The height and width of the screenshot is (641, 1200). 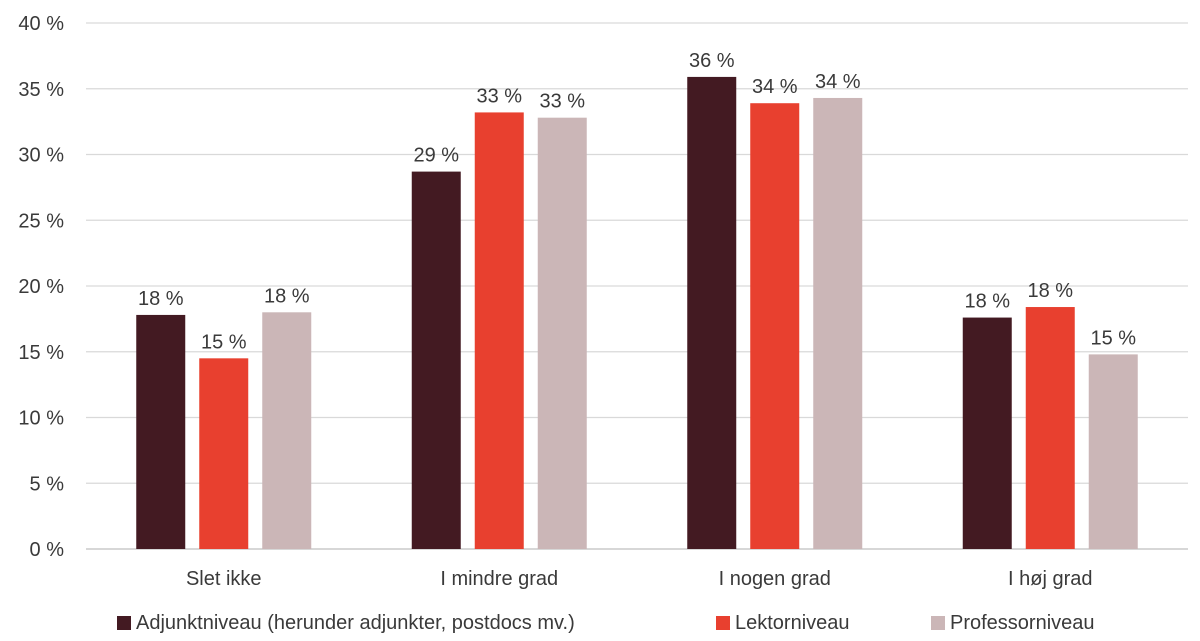 I want to click on y-axis-tick-labels: 0 % 5 % 10 % 15 % 20 % 25 % 30 % 35 % 40 %, so click(x=41, y=287).